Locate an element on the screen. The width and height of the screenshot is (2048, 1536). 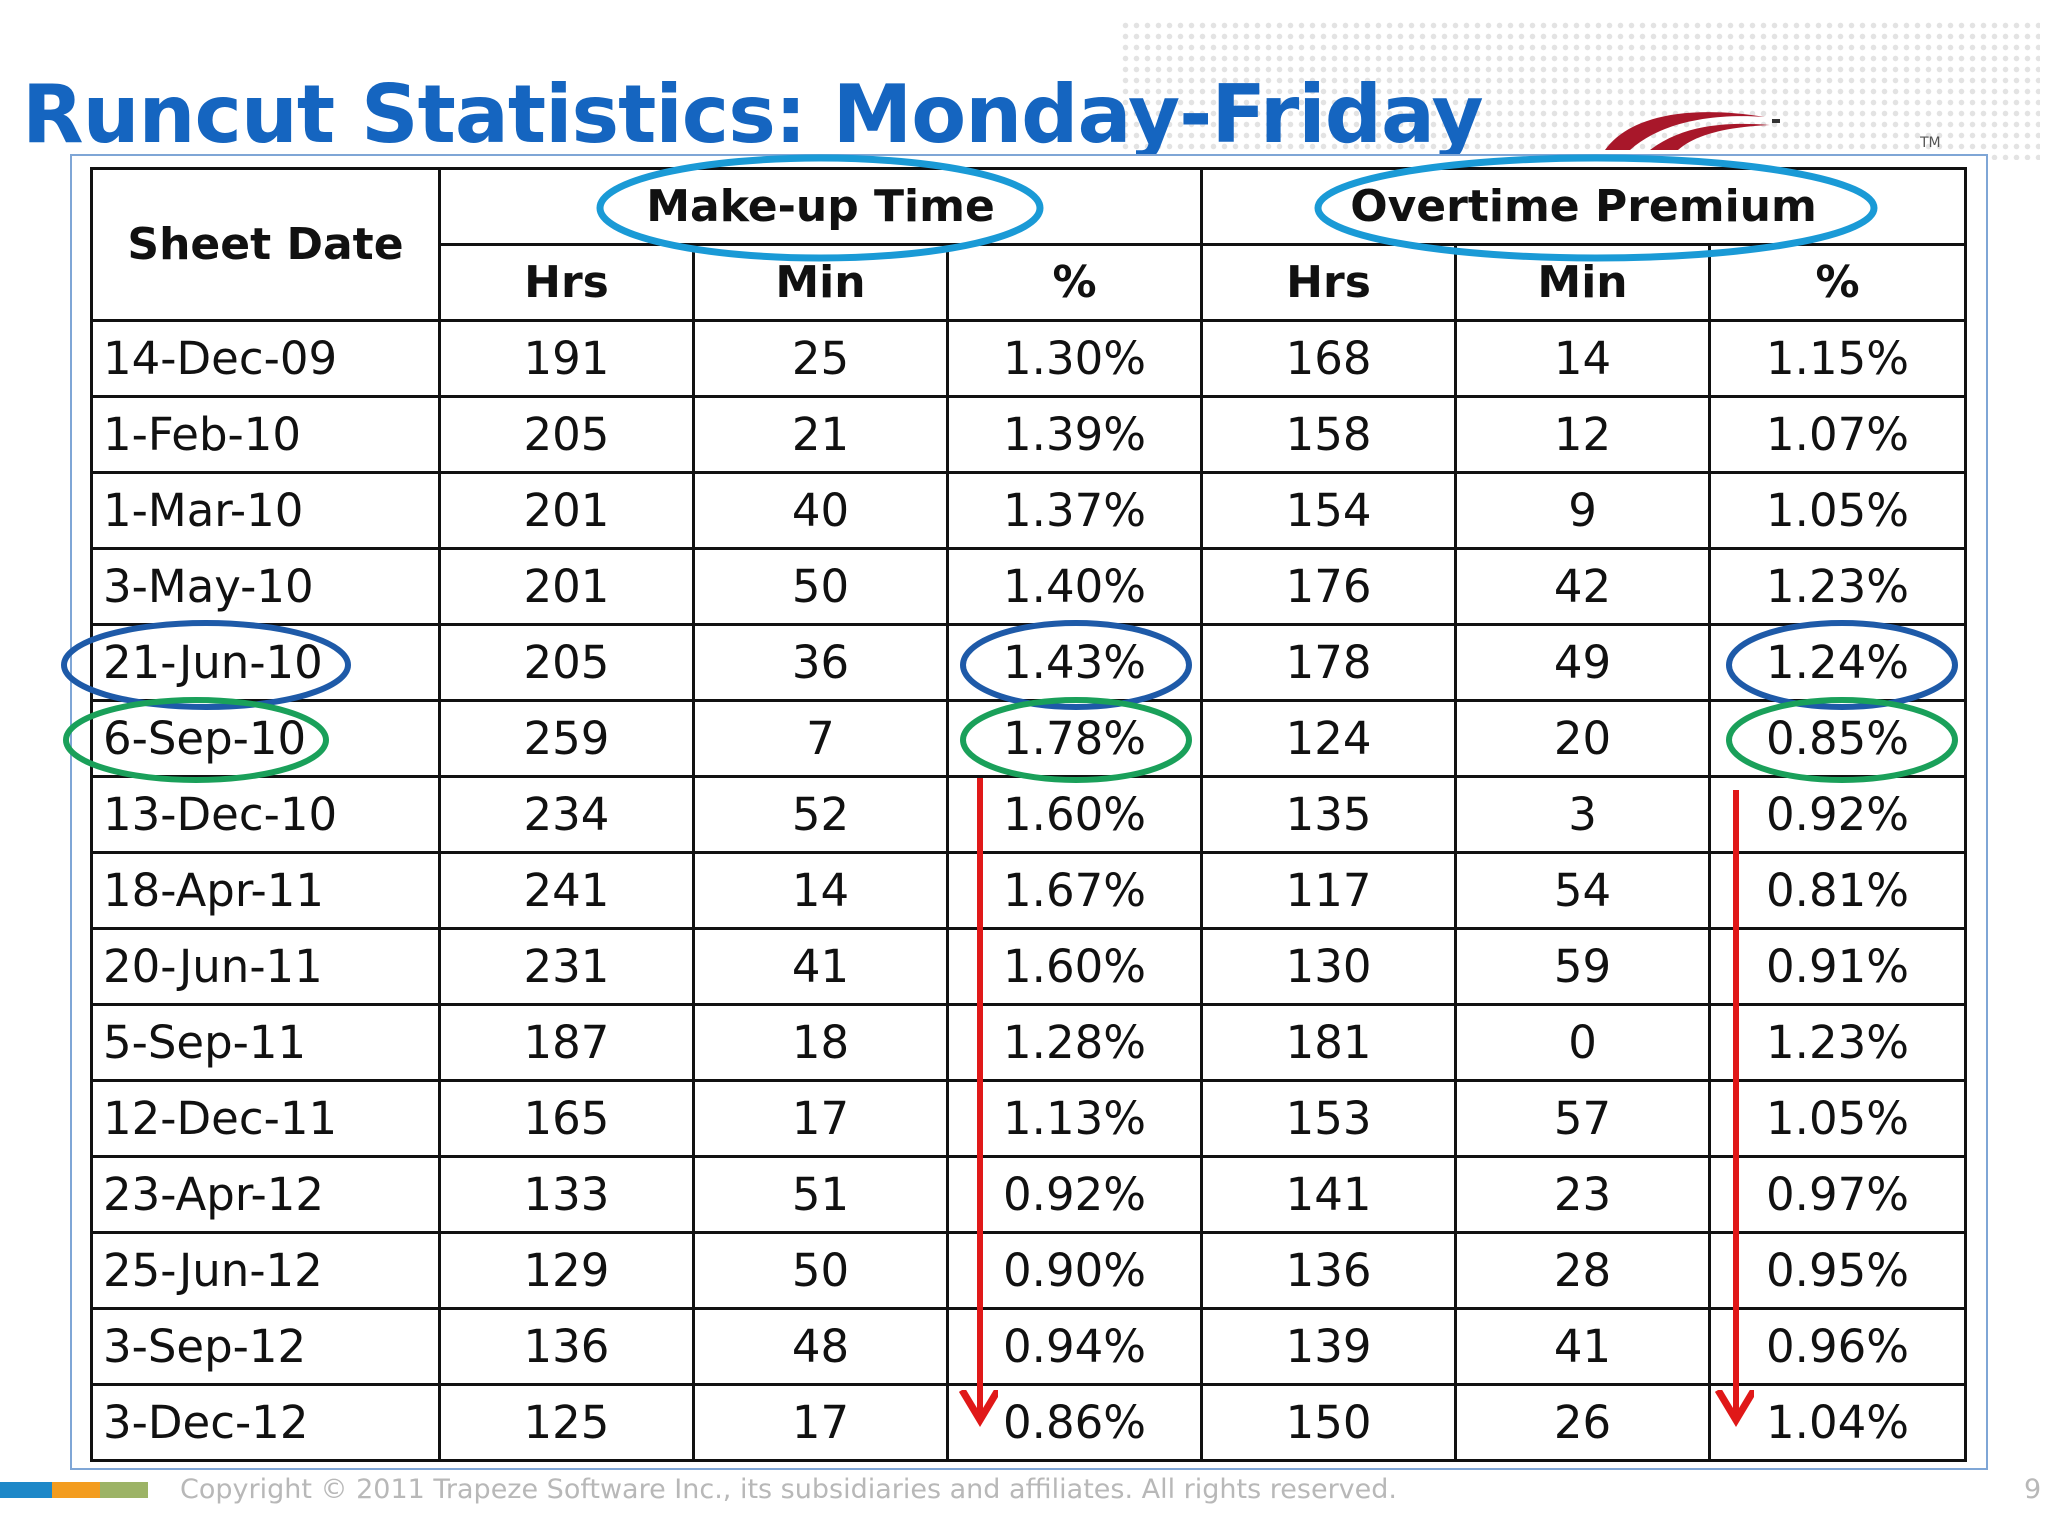
makeup-hrs-cell: 241 is located at coordinates (566, 890).